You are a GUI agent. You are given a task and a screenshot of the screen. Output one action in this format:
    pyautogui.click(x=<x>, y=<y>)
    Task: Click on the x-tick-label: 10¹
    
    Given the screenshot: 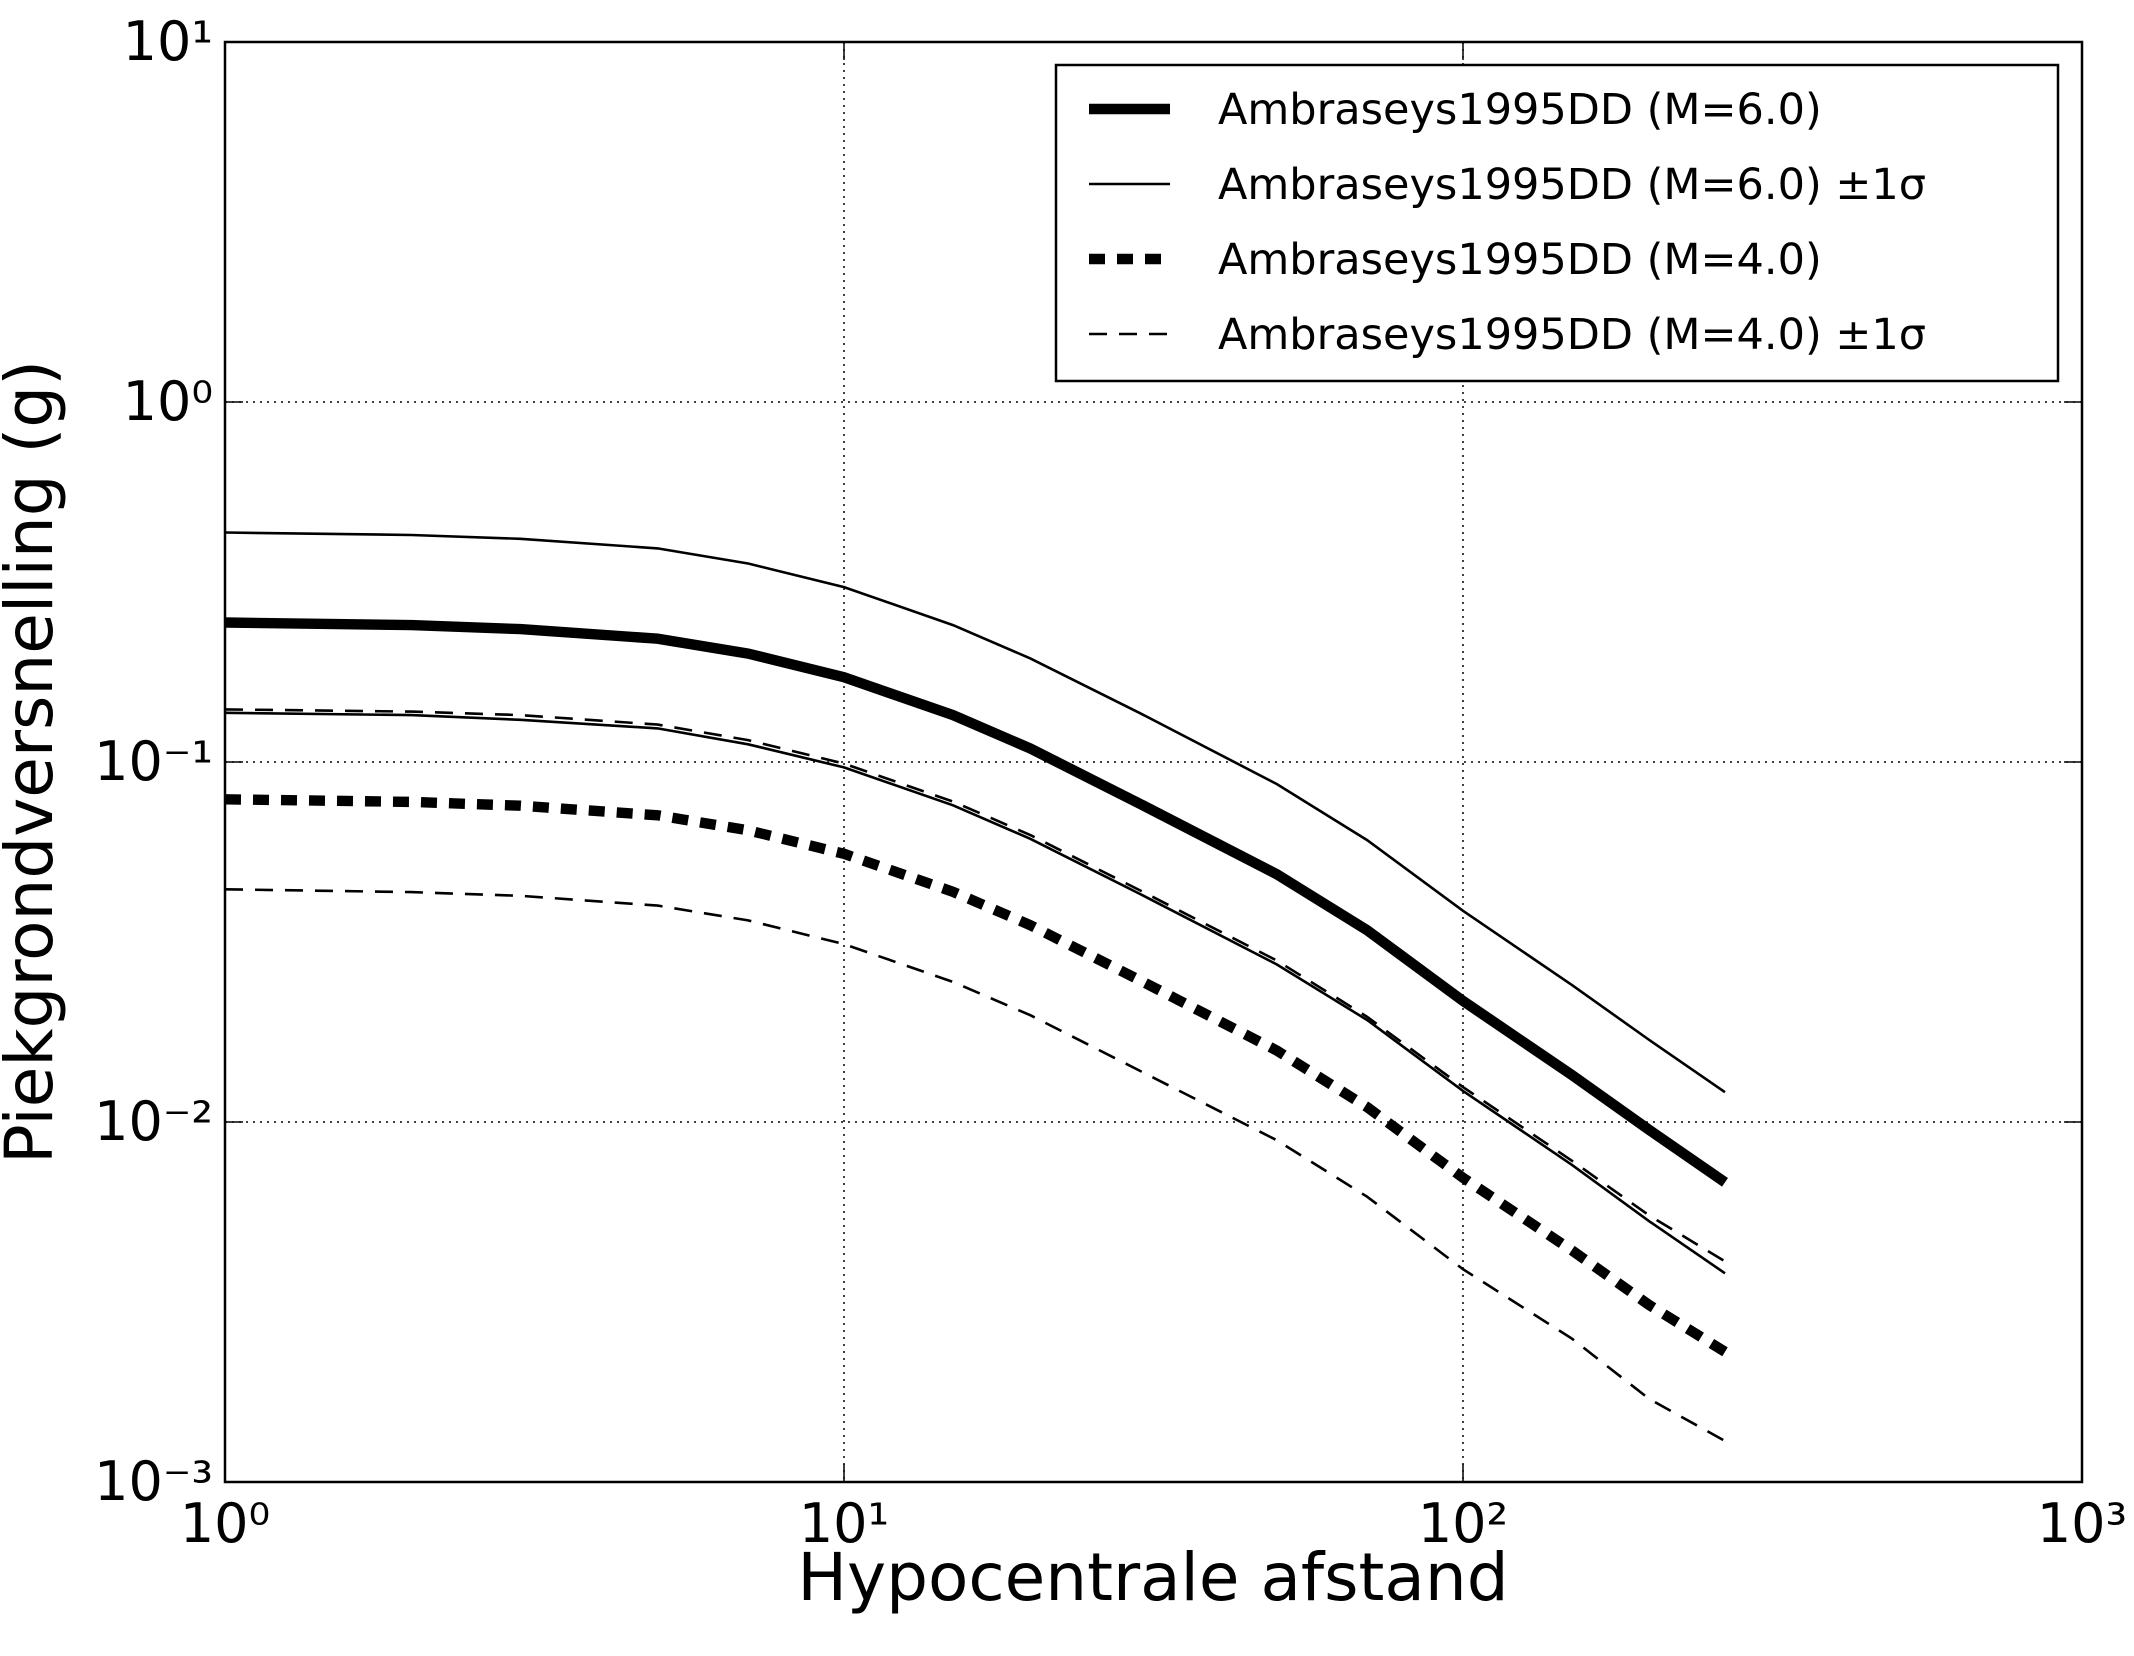 What is the action you would take?
    pyautogui.click(x=844, y=1523)
    